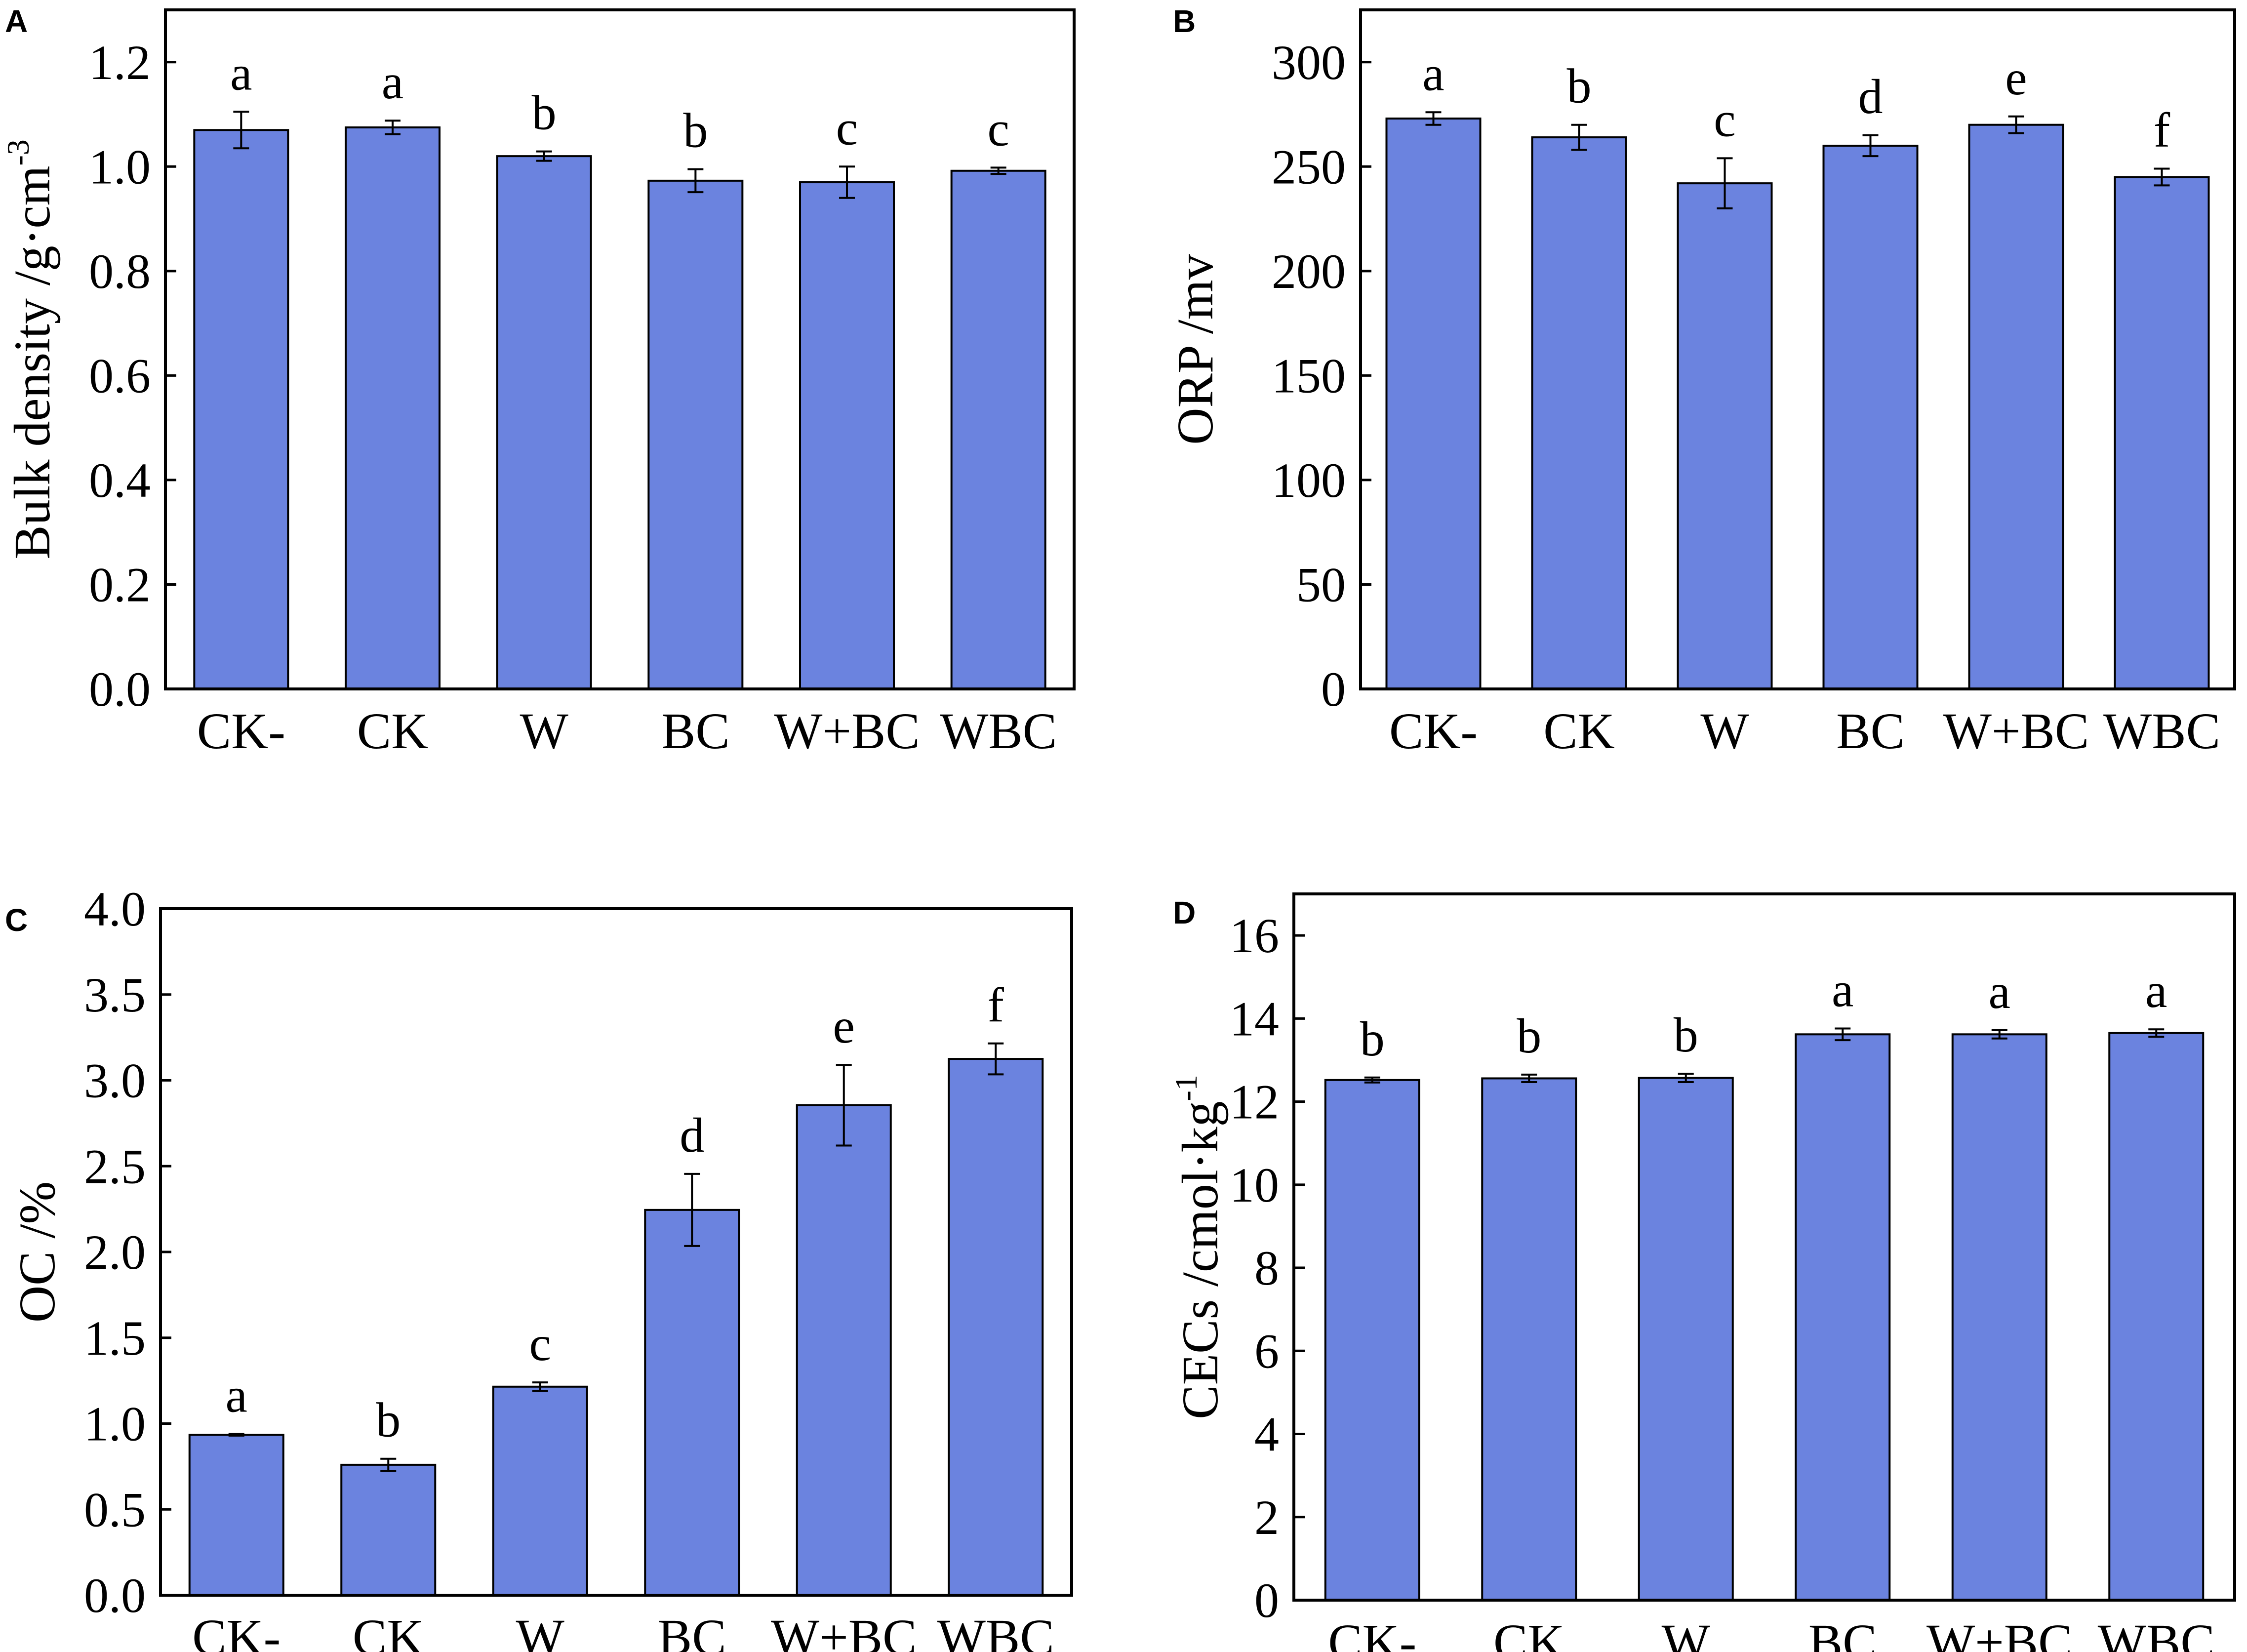  What do you see at coordinates (847, 127) in the screenshot?
I see `significance-label-a-4: c` at bounding box center [847, 127].